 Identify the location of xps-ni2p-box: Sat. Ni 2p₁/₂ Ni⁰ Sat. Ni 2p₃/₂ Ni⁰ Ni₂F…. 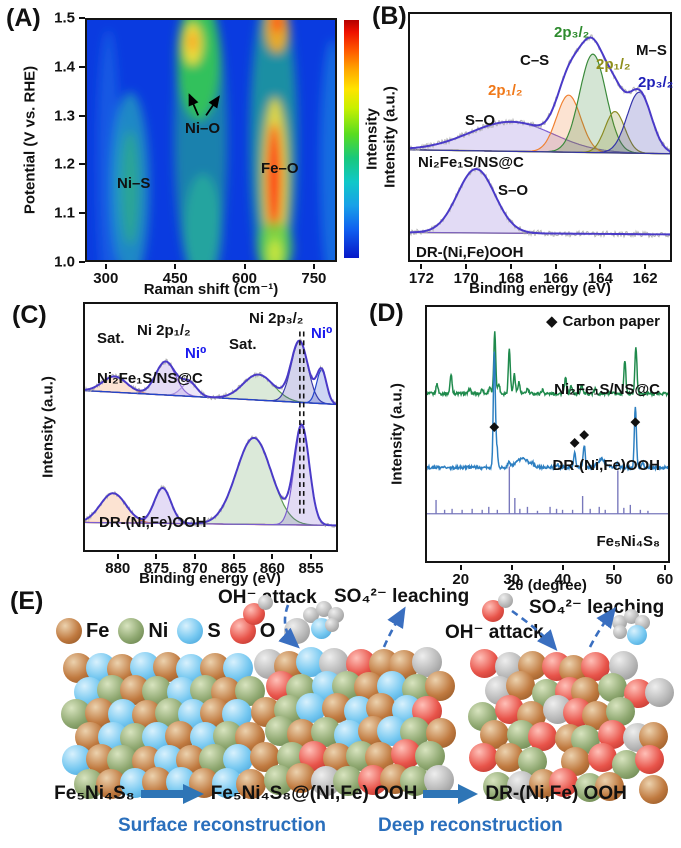
(210, 427).